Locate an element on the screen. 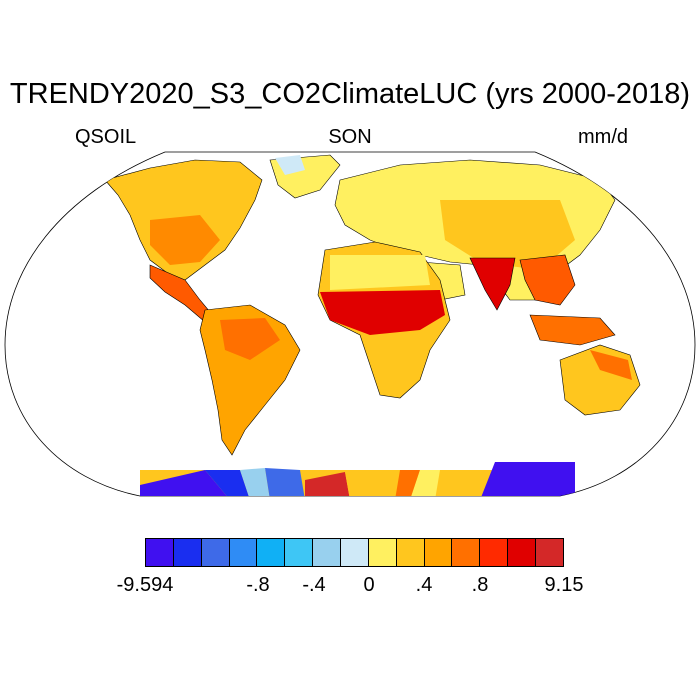 The image size is (700, 700). colorbar is located at coordinates (354, 552).